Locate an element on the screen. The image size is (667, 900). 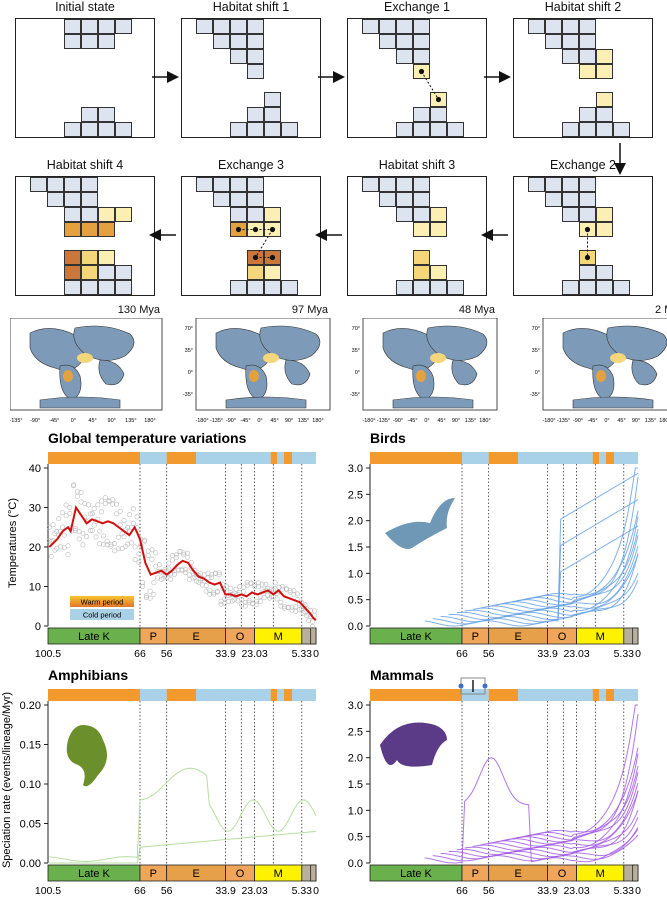
y-tick-label: 1.0 is located at coordinates (355, 811).